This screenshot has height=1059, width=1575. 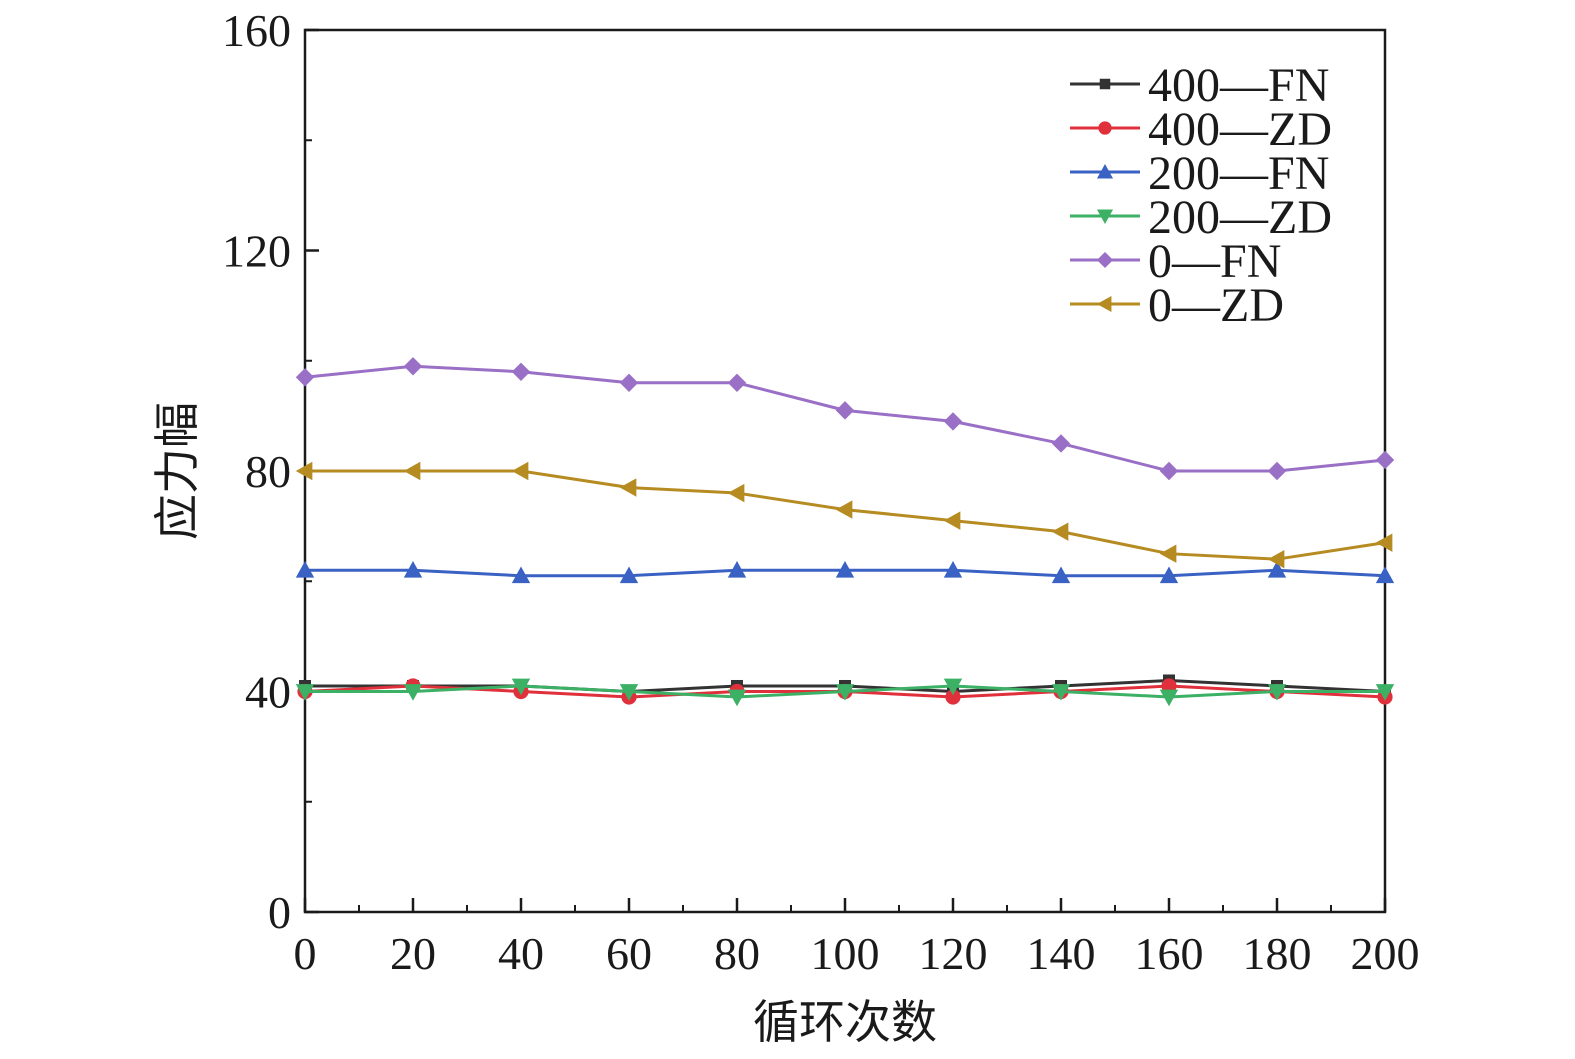 What do you see at coordinates (1169, 953) in the screenshot?
I see `x-tick-label: 160` at bounding box center [1169, 953].